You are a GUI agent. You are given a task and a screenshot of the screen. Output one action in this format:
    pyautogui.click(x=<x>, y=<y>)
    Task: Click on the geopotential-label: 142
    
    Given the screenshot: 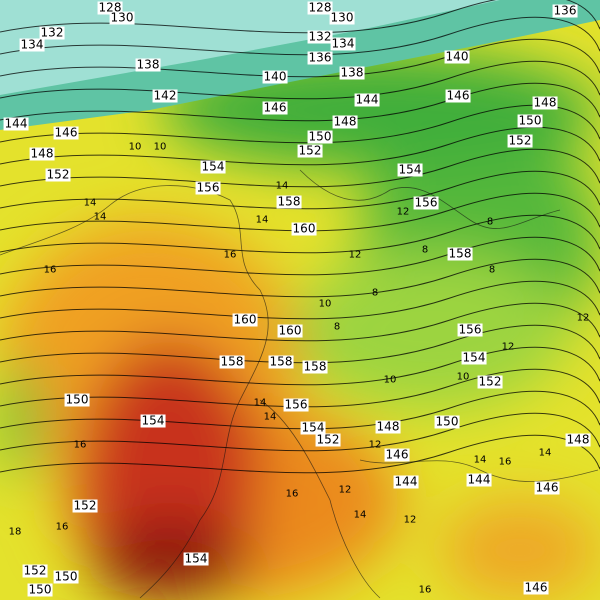 What is the action you would take?
    pyautogui.click(x=165, y=95)
    